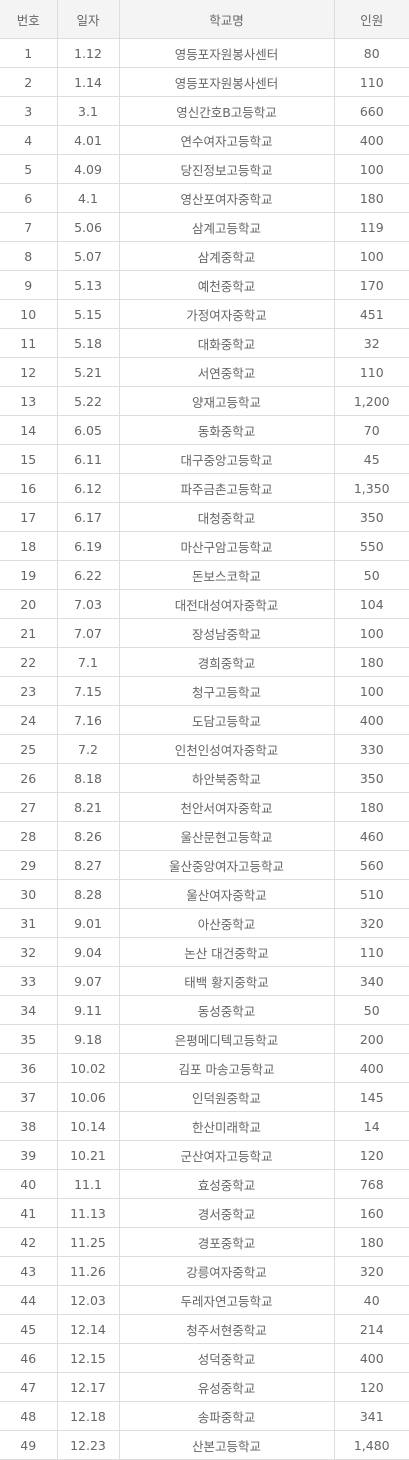 The height and width of the screenshot is (1460, 409). What do you see at coordinates (88, 285) in the screenshot?
I see `cell-date: 5.13` at bounding box center [88, 285].